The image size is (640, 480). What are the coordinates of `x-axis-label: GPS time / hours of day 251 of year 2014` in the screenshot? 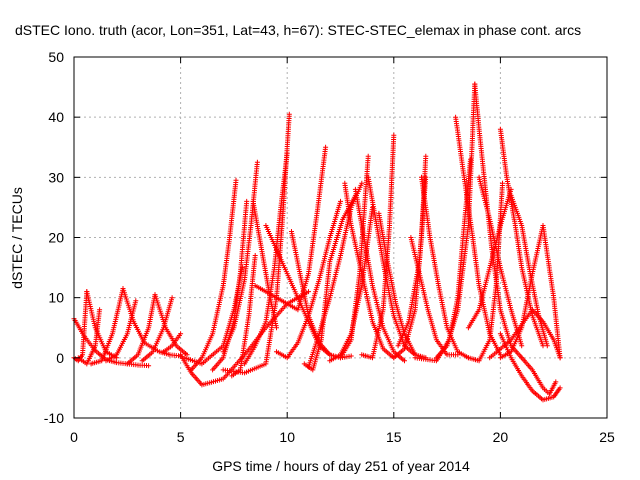 It's located at (341, 466).